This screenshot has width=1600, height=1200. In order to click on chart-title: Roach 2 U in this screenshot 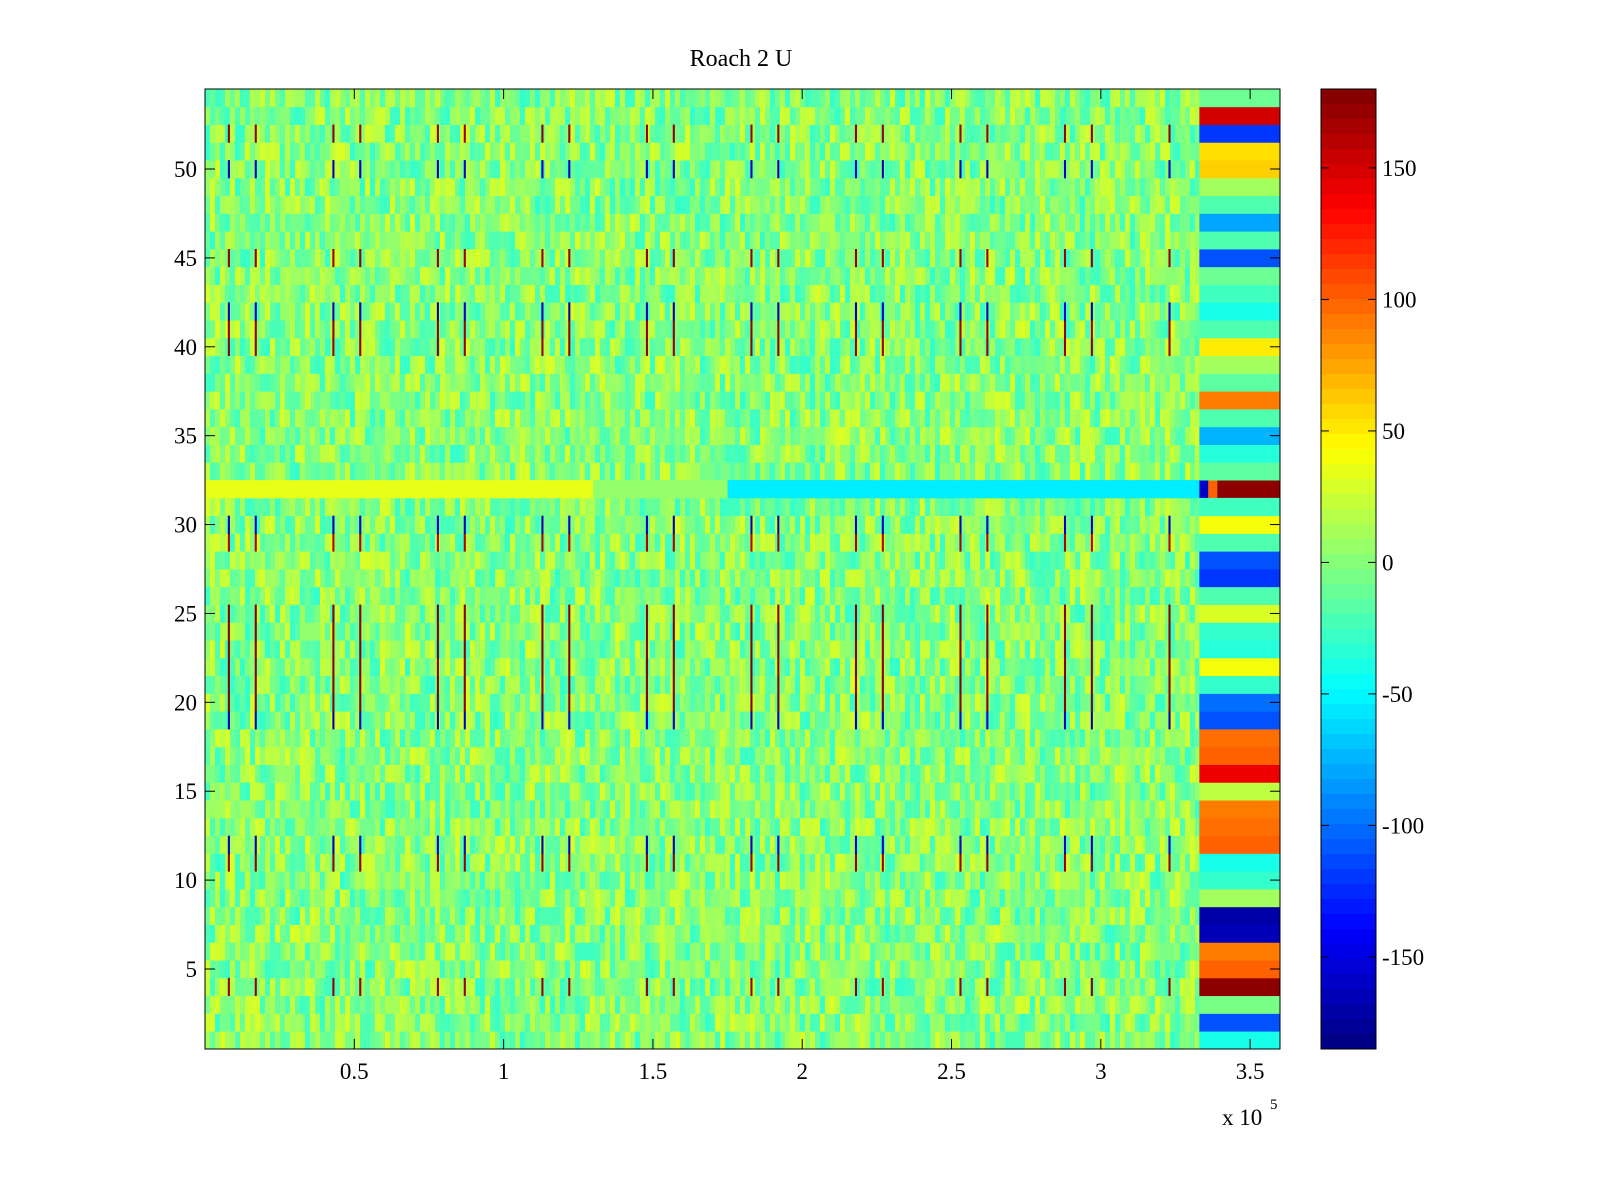, I will do `click(741, 59)`.